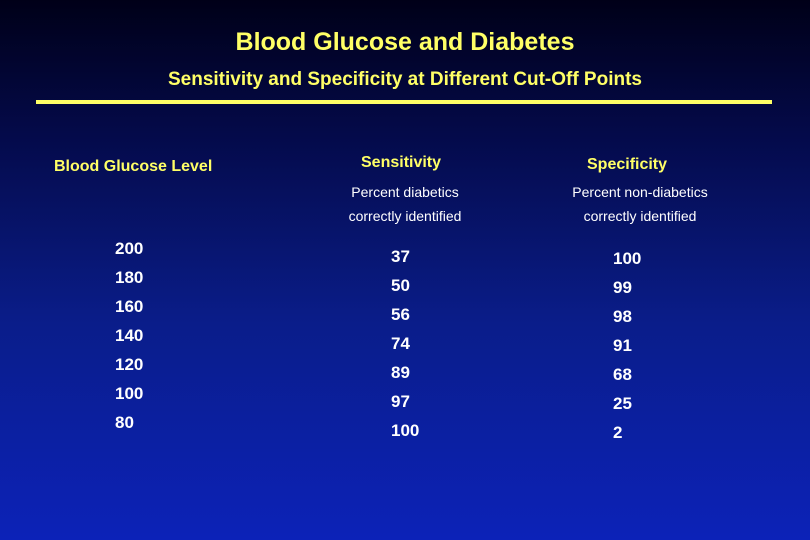  What do you see at coordinates (400, 401) in the screenshot?
I see `sensitivity-value: 97` at bounding box center [400, 401].